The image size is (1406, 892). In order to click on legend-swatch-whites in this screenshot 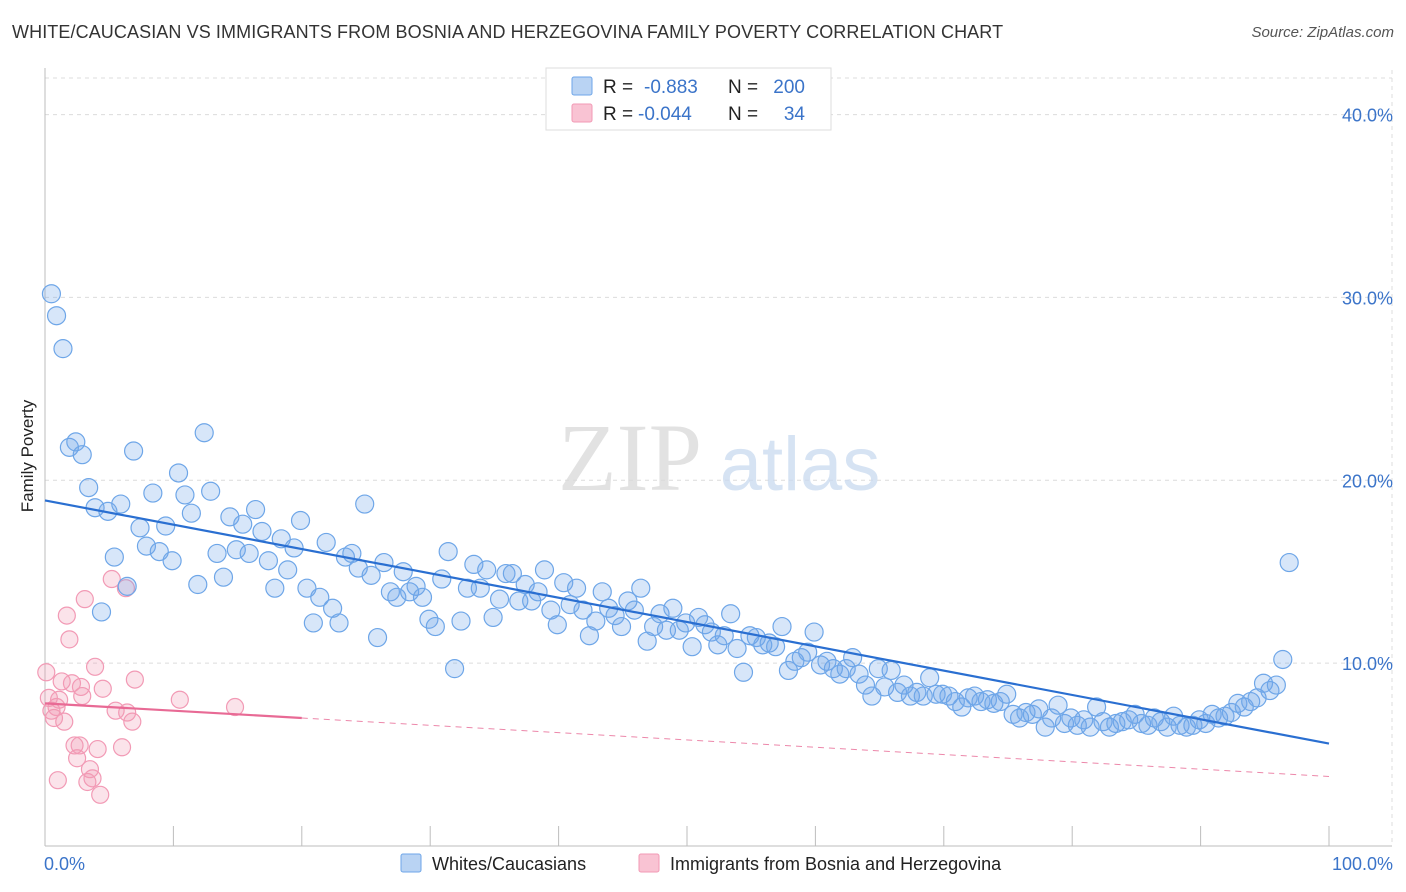, I will do `click(582, 86)`.